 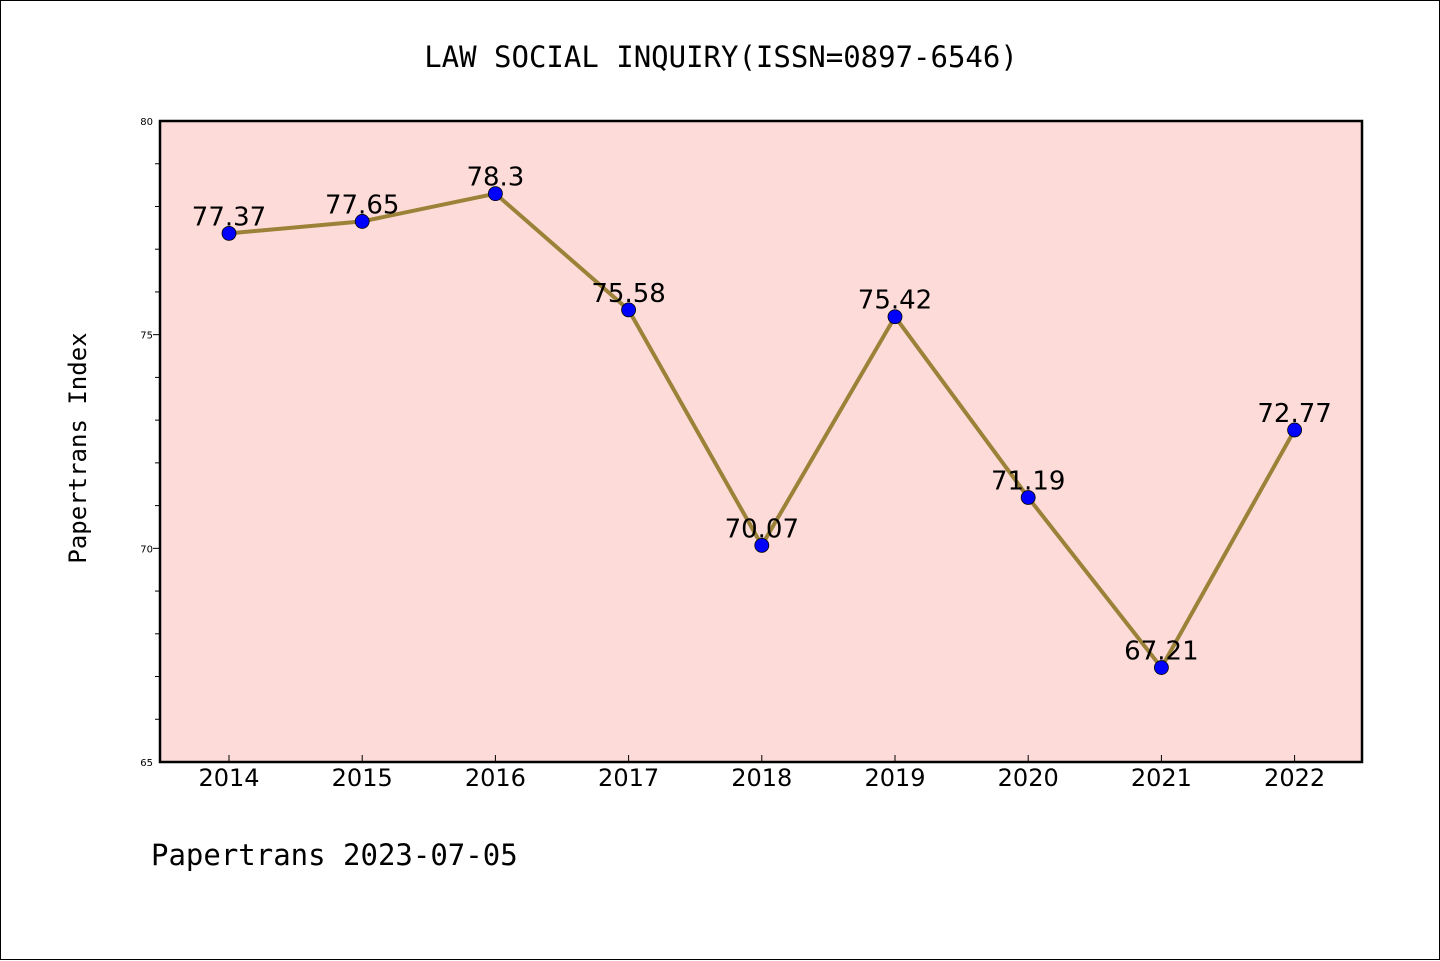 I want to click on data-label: 72.77, so click(x=1294, y=414).